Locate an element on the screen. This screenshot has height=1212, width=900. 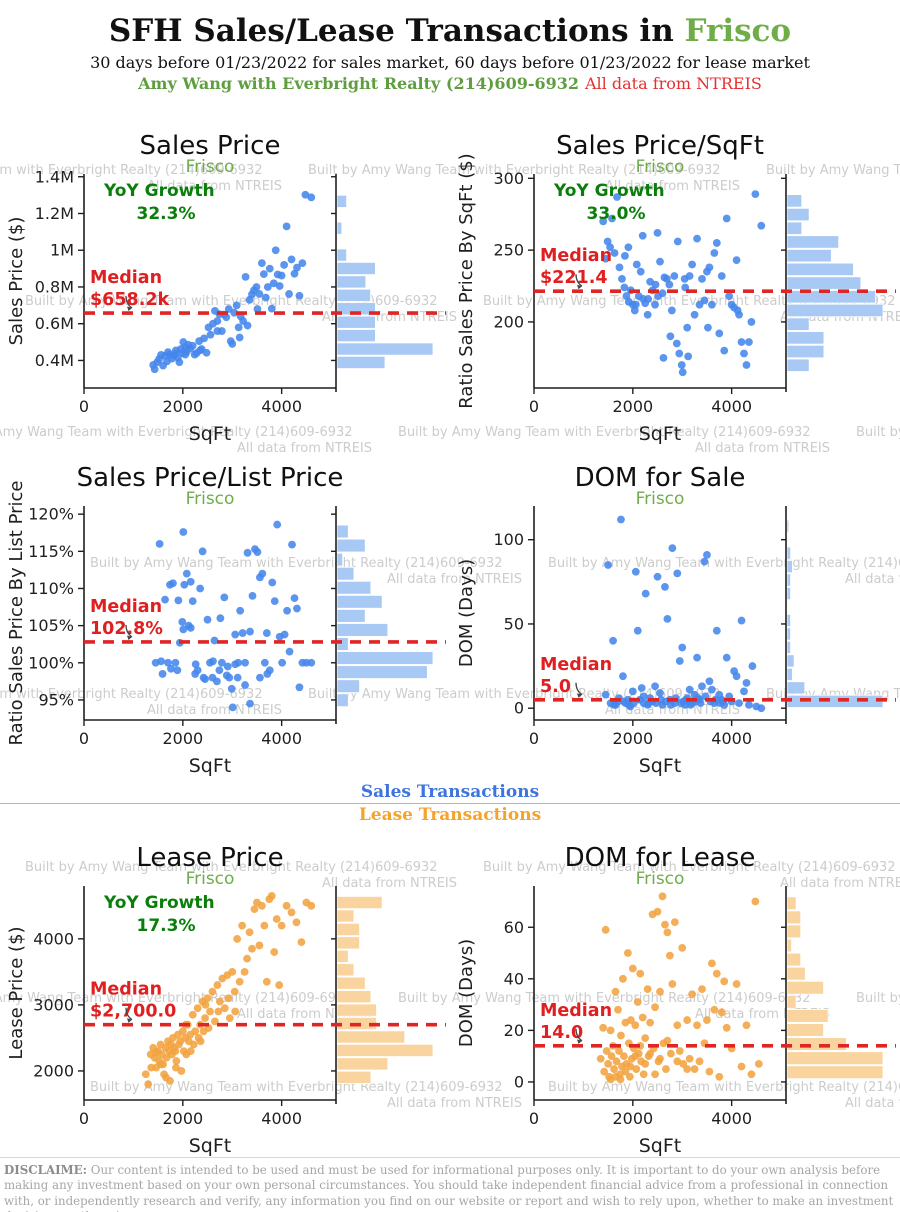
chart-title: Sales Price/List Price is located at coordinates (210, 478).